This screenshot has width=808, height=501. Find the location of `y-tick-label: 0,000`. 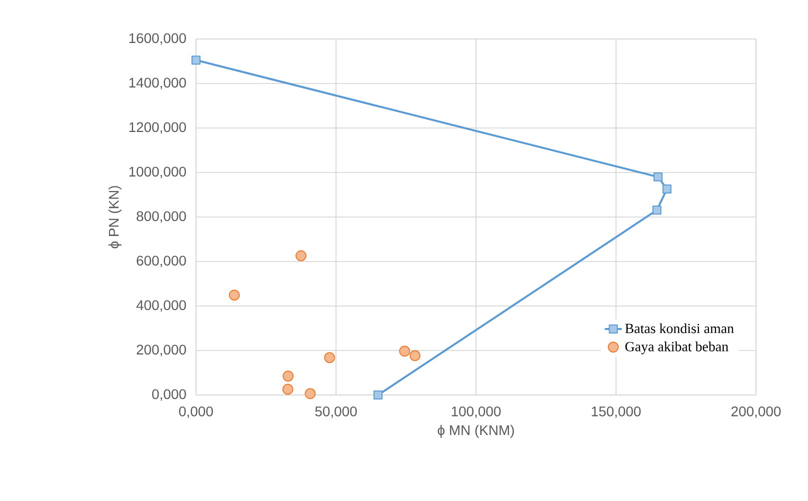

y-tick-label: 0,000 is located at coordinates (169, 395).